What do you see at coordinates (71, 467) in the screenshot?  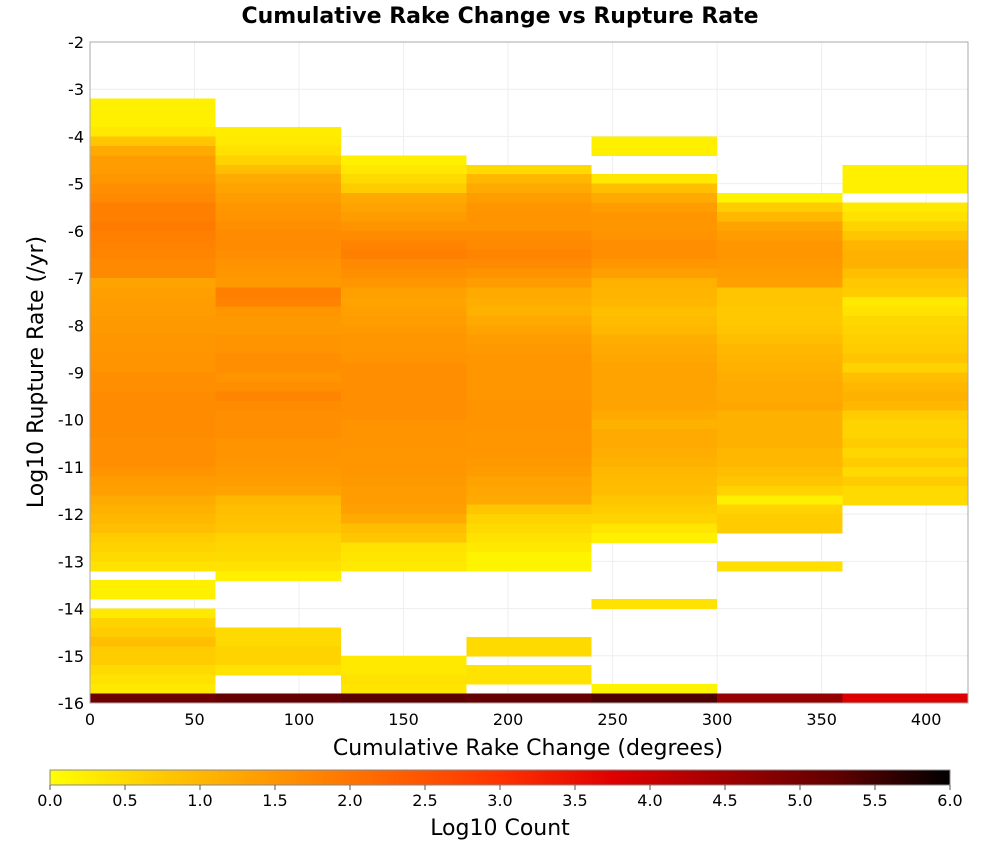 I see `y-tick-label: -11` at bounding box center [71, 467].